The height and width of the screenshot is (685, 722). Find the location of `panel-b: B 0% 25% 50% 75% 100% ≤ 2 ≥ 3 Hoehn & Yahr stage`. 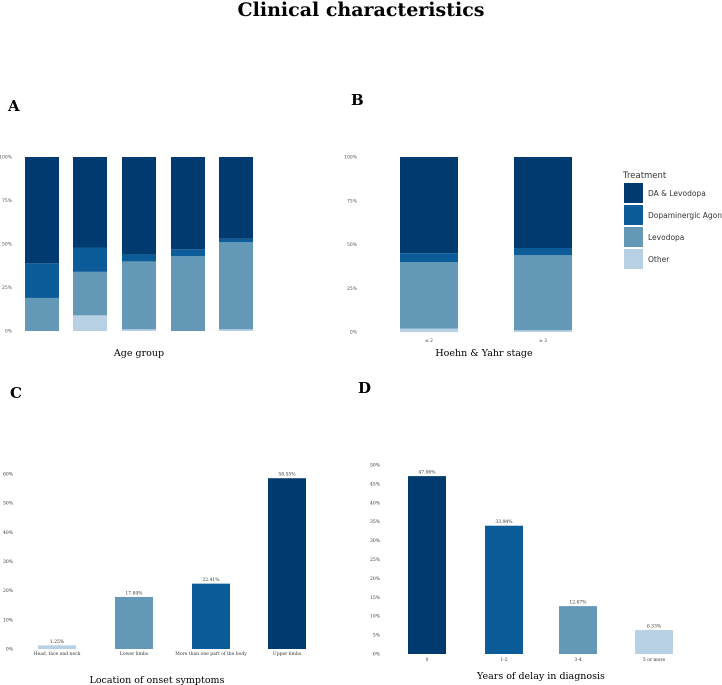

panel-b: B 0% 25% 50% 75% 100% ≤ 2 ≥ 3 Hoehn & Yahr stage is located at coordinates (458, 225).